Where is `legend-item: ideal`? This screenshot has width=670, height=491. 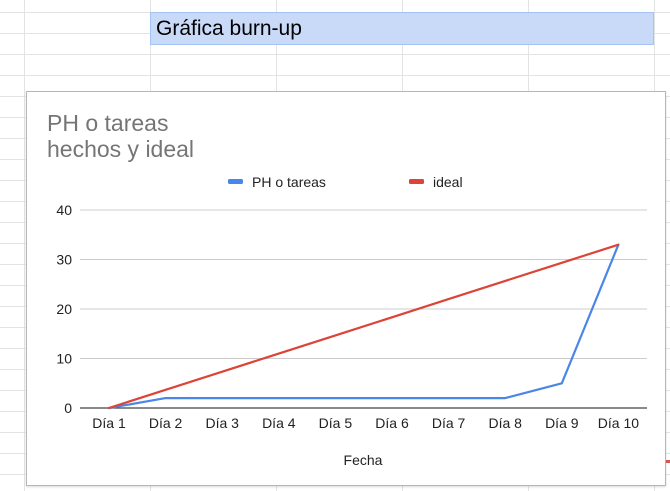 legend-item: ideal is located at coordinates (436, 182).